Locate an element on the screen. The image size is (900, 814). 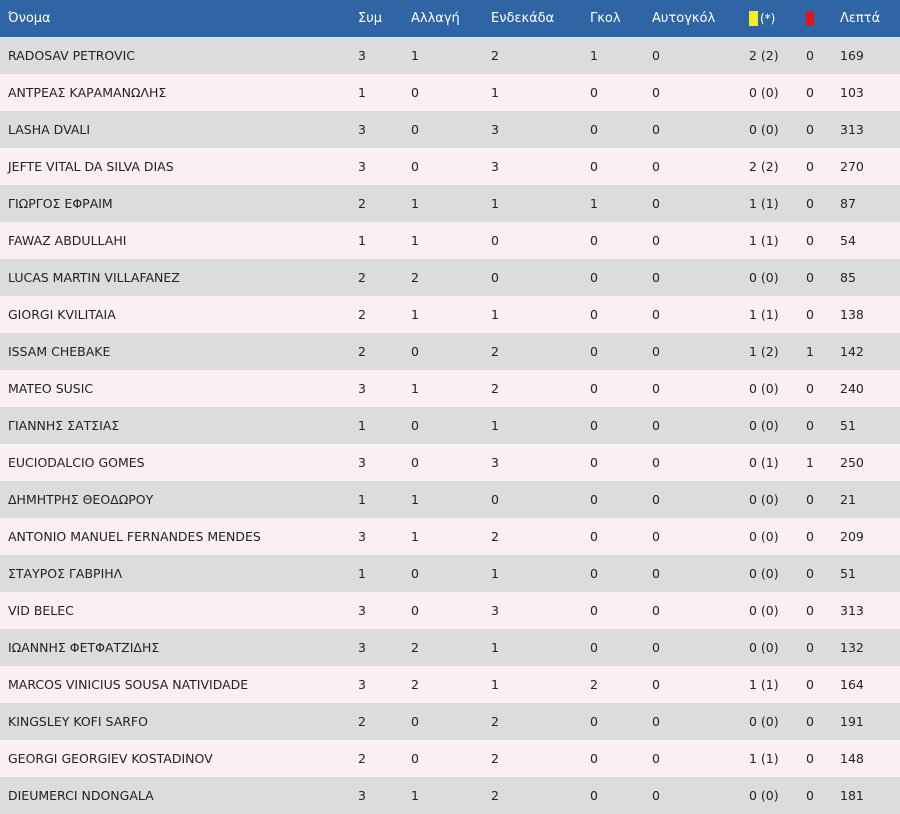
minutes-cell: 54 is located at coordinates (848, 240).